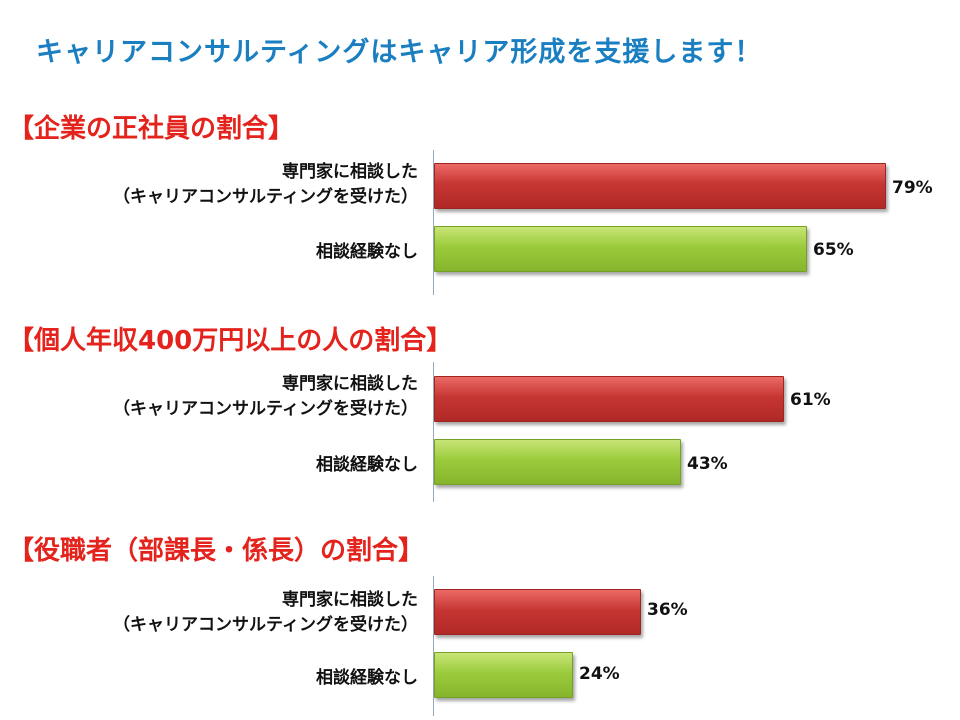  Describe the element at coordinates (399, 52) in the screenshot. I see `page-title: キャリアコンサルティングはキャリア形成を支援します！` at that location.